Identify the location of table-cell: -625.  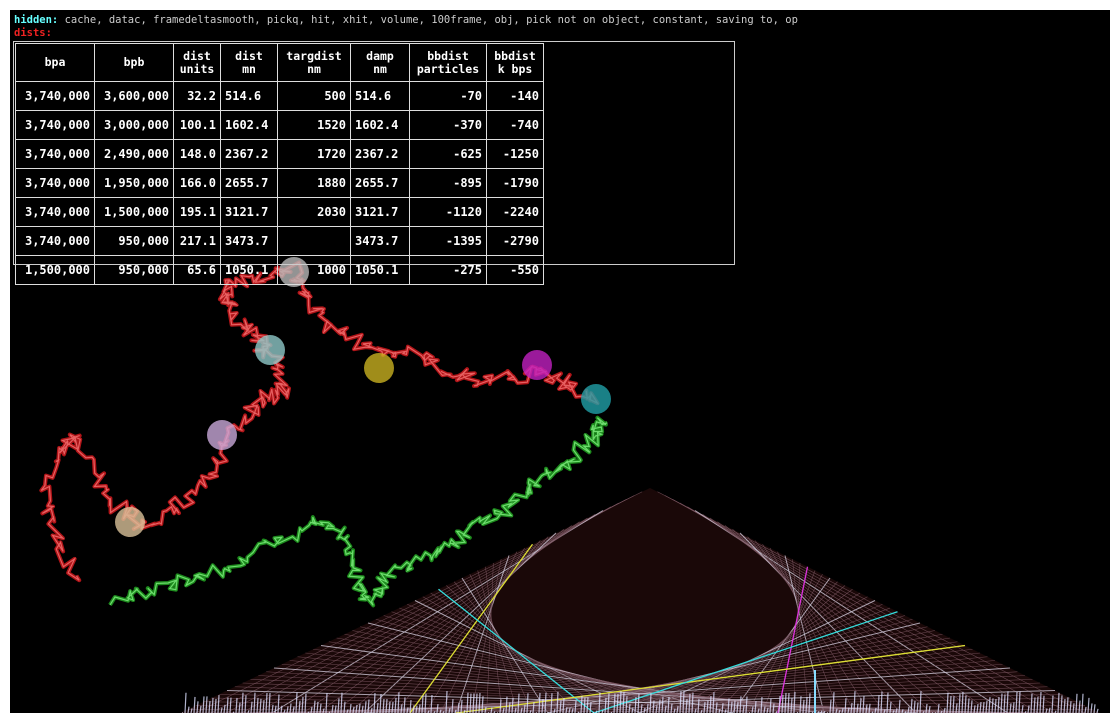
(448, 154).